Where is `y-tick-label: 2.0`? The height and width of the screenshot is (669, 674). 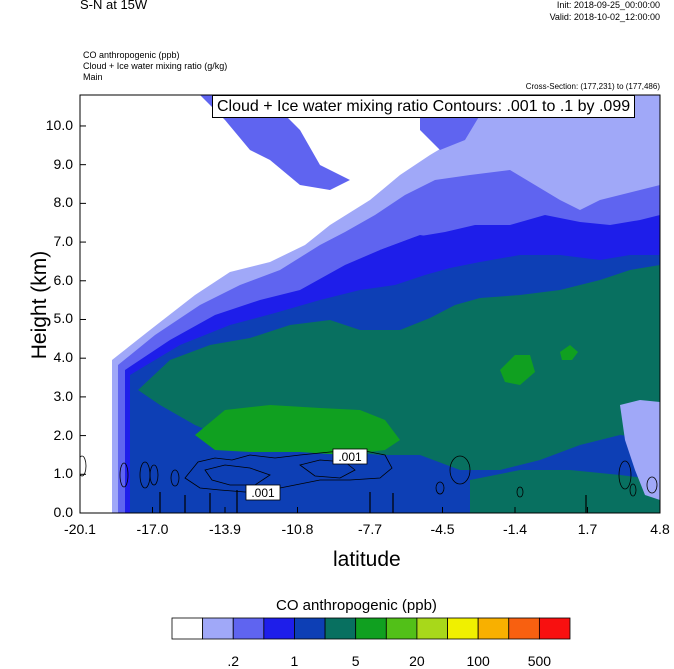
y-tick-label: 2.0 is located at coordinates (63, 434).